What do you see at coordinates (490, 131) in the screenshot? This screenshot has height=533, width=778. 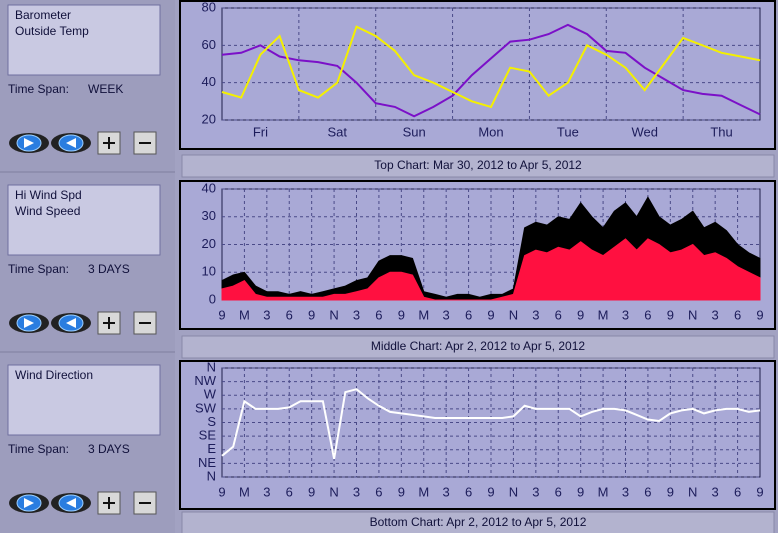 I see `x-tick-label: Mon` at bounding box center [490, 131].